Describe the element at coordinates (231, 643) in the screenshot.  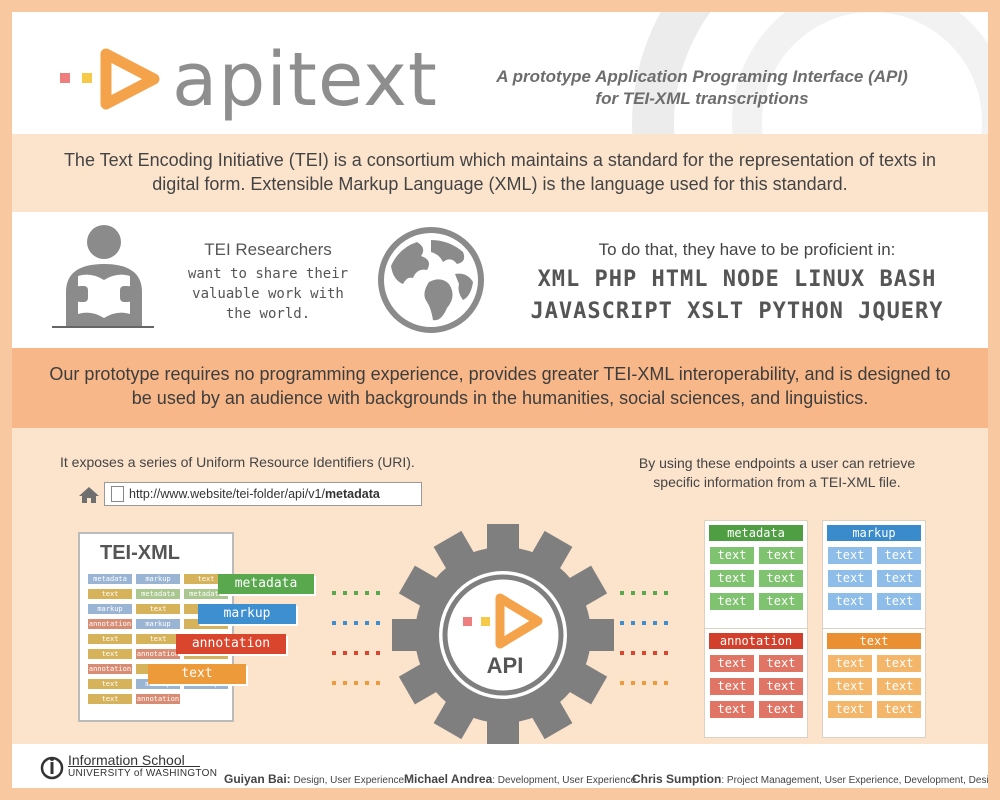
I see `tag-label: annotation` at that location.